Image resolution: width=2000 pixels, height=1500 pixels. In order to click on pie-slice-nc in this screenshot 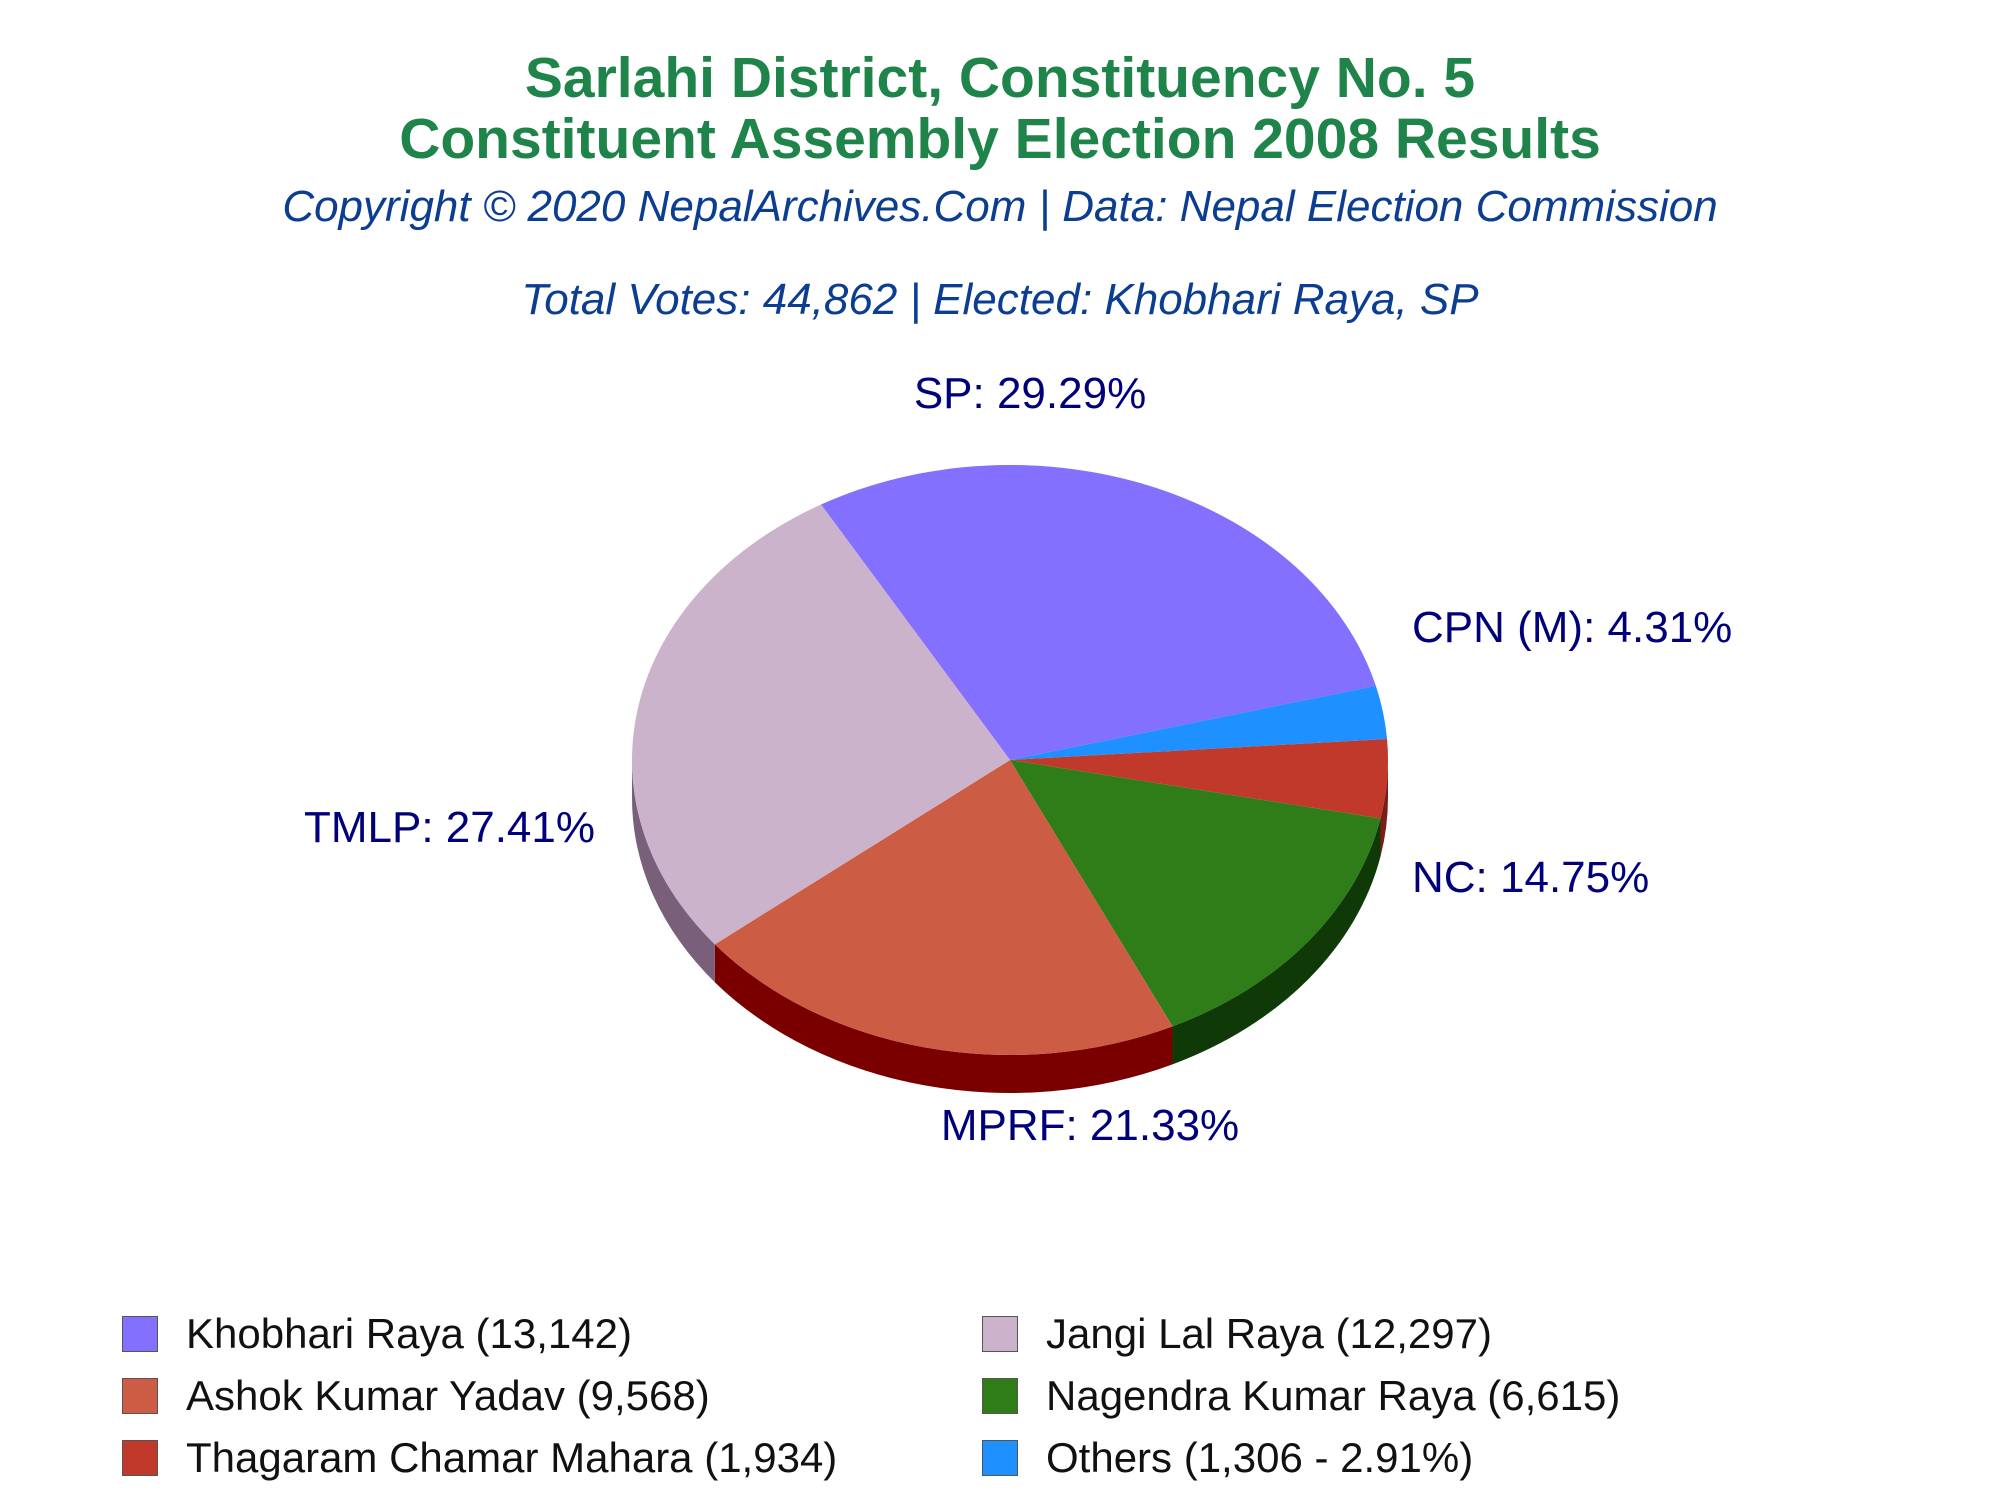, I will do `click(1195, 893)`.